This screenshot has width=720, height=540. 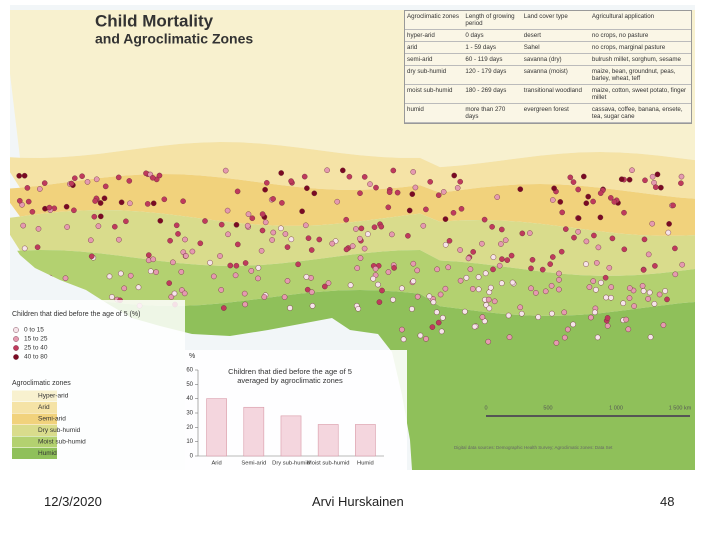 What do you see at coordinates (420, 59) in the screenshot?
I see `table-cell: semi-arid` at bounding box center [420, 59].